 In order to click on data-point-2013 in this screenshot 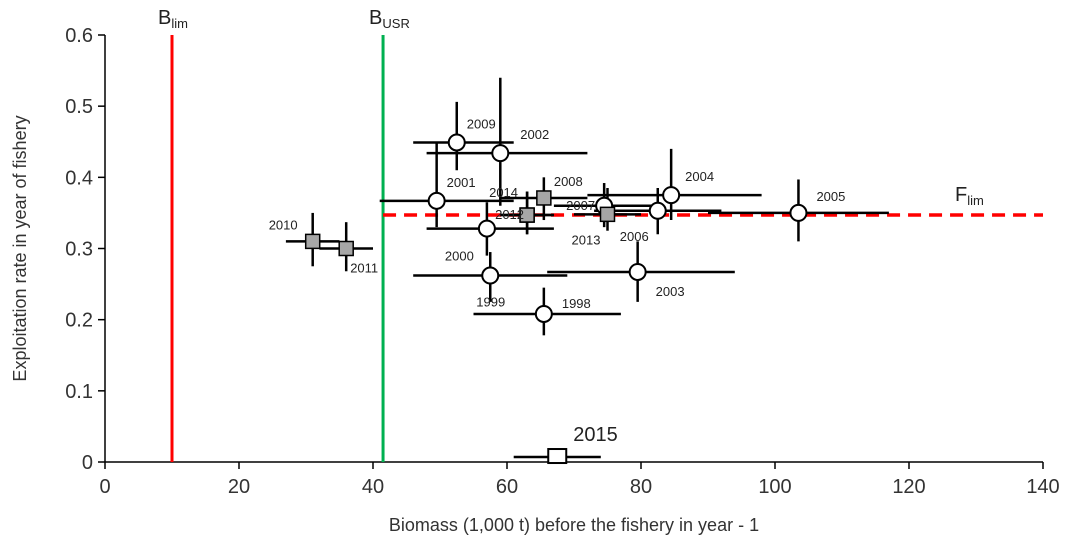, I will do `click(607, 214)`.